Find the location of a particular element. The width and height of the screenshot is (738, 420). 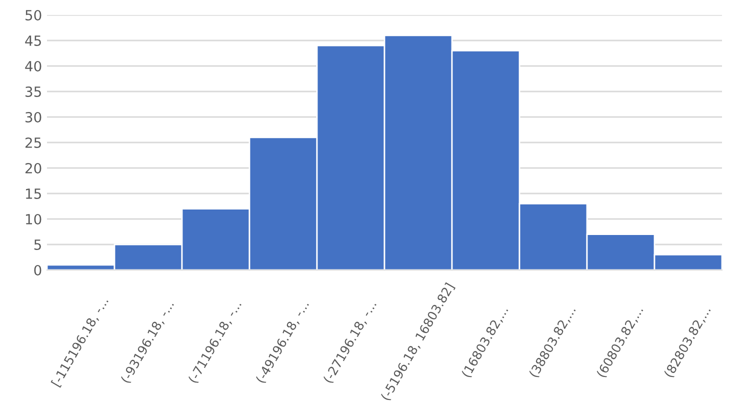

y-tick-label: 50 is located at coordinates (34, 15).